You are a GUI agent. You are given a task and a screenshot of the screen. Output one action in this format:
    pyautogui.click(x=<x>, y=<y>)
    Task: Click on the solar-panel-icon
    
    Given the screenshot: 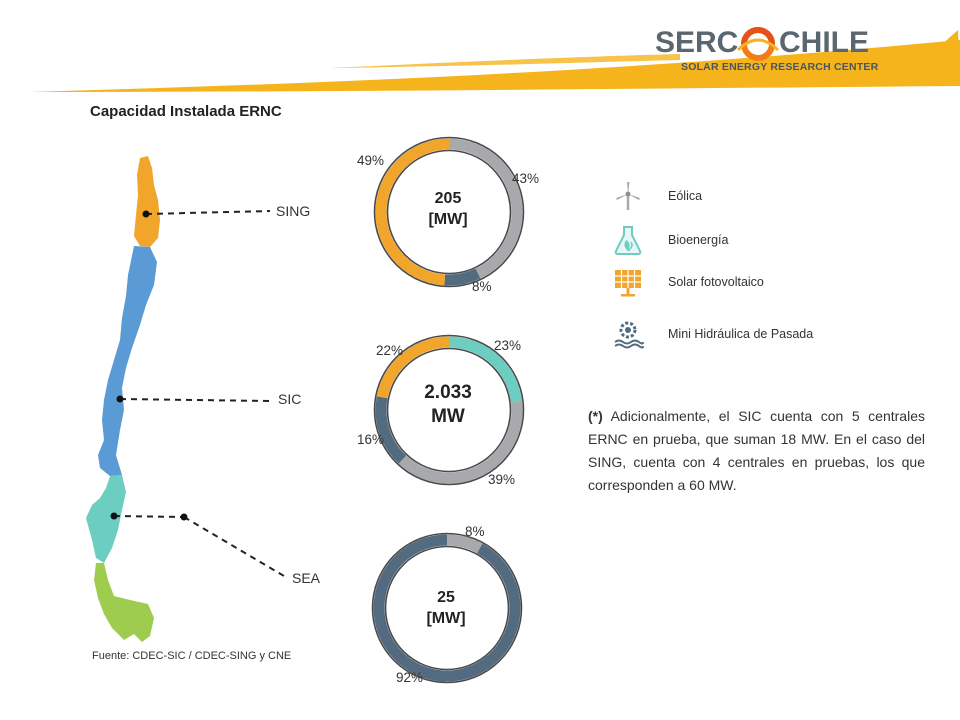 What is the action you would take?
    pyautogui.click(x=628, y=283)
    